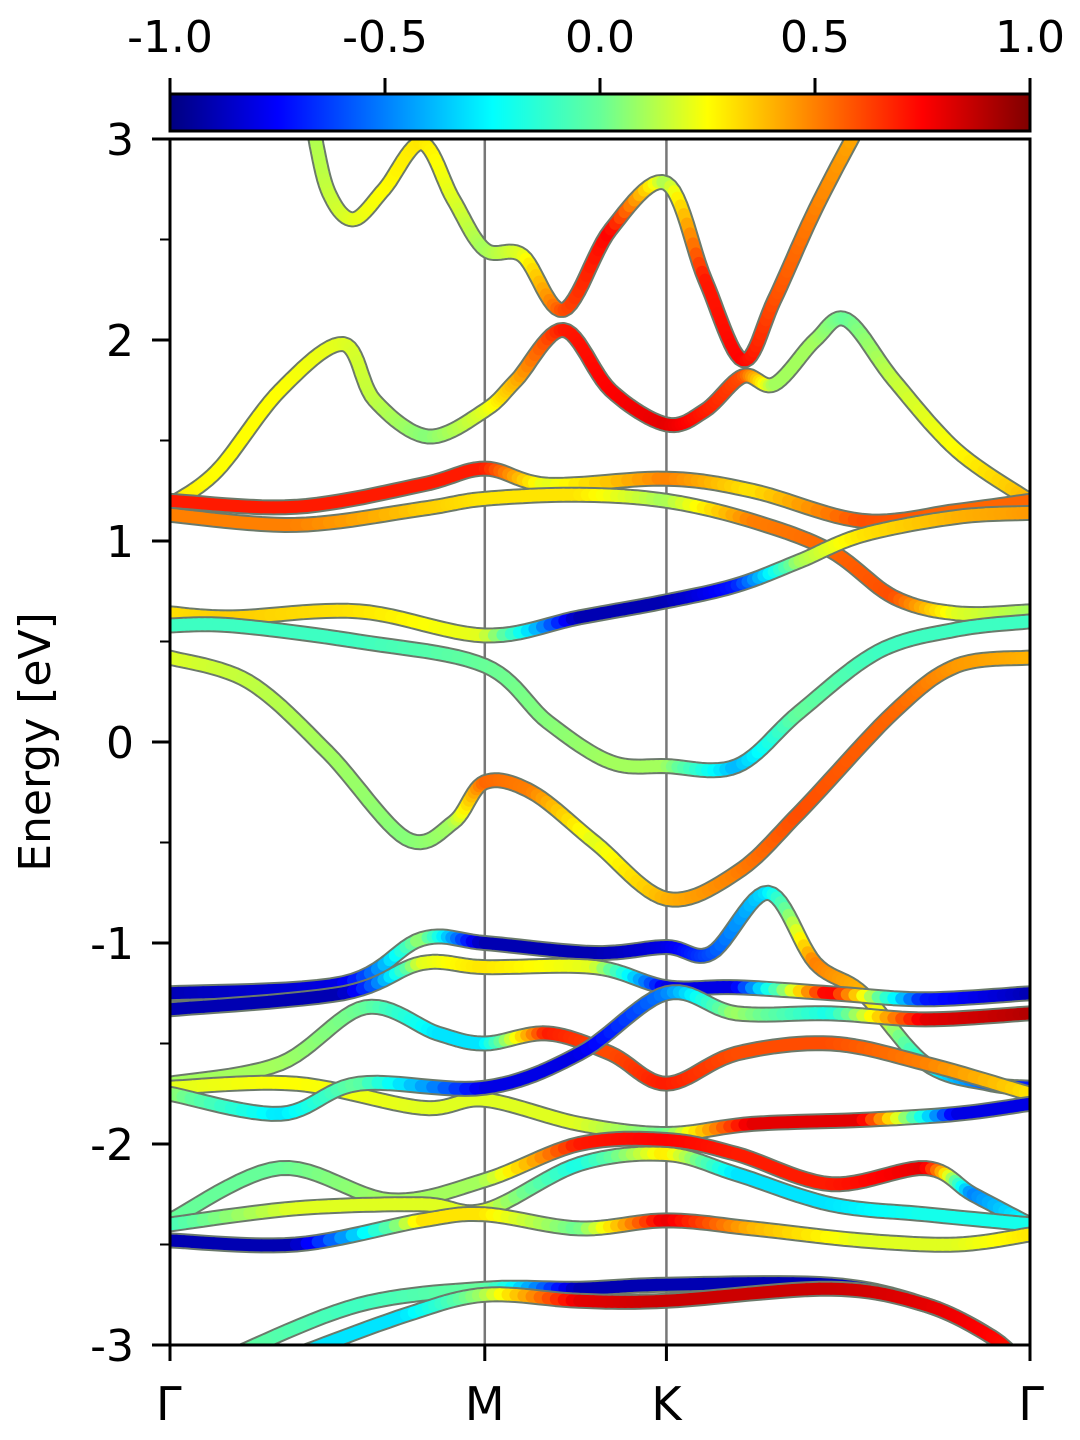 This screenshot has height=1440, width=1080. Describe the element at coordinates (120, 140) in the screenshot. I see `y-tick-label: 3` at that location.